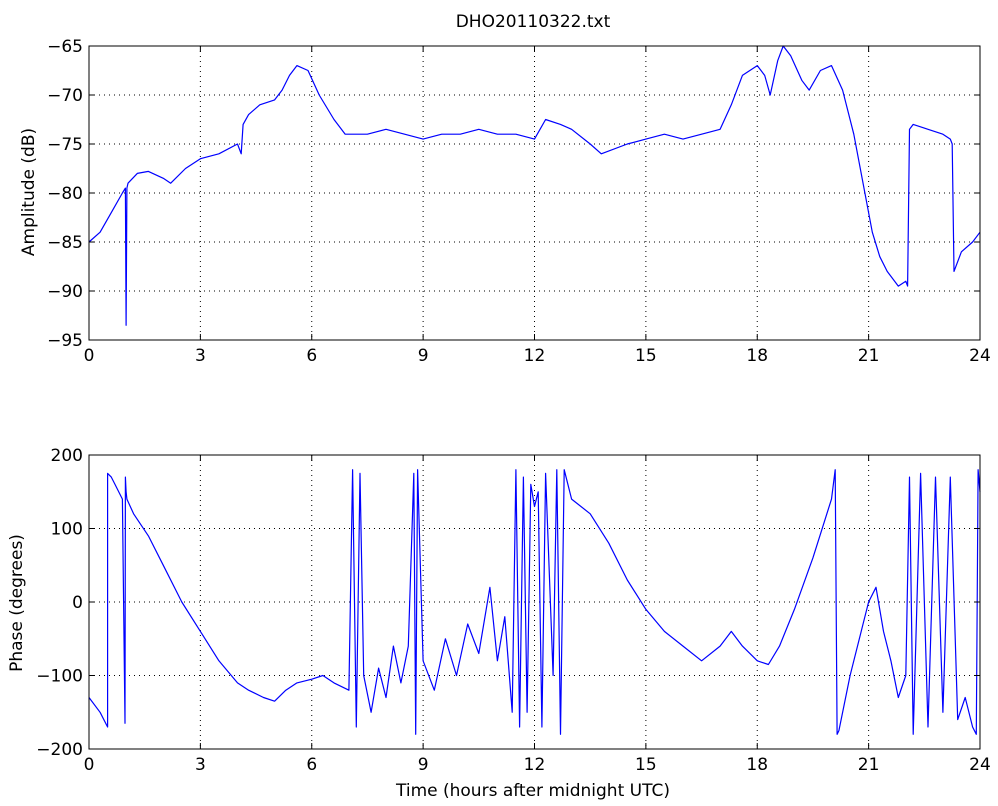  Describe the element at coordinates (200, 356) in the screenshot. I see `amplitude-x-tick-label: 3` at that location.